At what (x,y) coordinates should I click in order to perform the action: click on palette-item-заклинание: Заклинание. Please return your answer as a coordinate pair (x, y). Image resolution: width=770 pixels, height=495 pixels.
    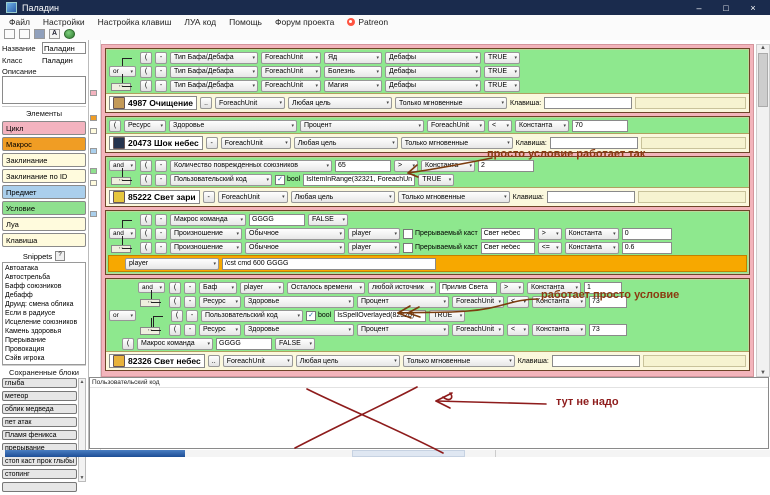
    Looking at the image, I should click on (44, 160).